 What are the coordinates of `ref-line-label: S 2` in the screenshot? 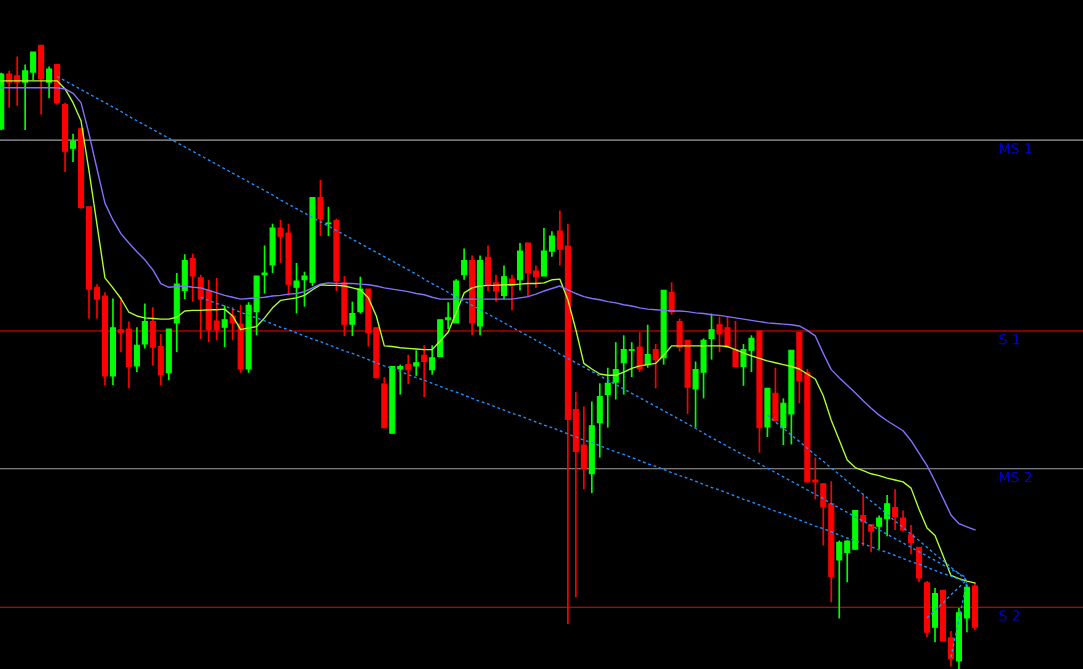 It's located at (1009, 615).